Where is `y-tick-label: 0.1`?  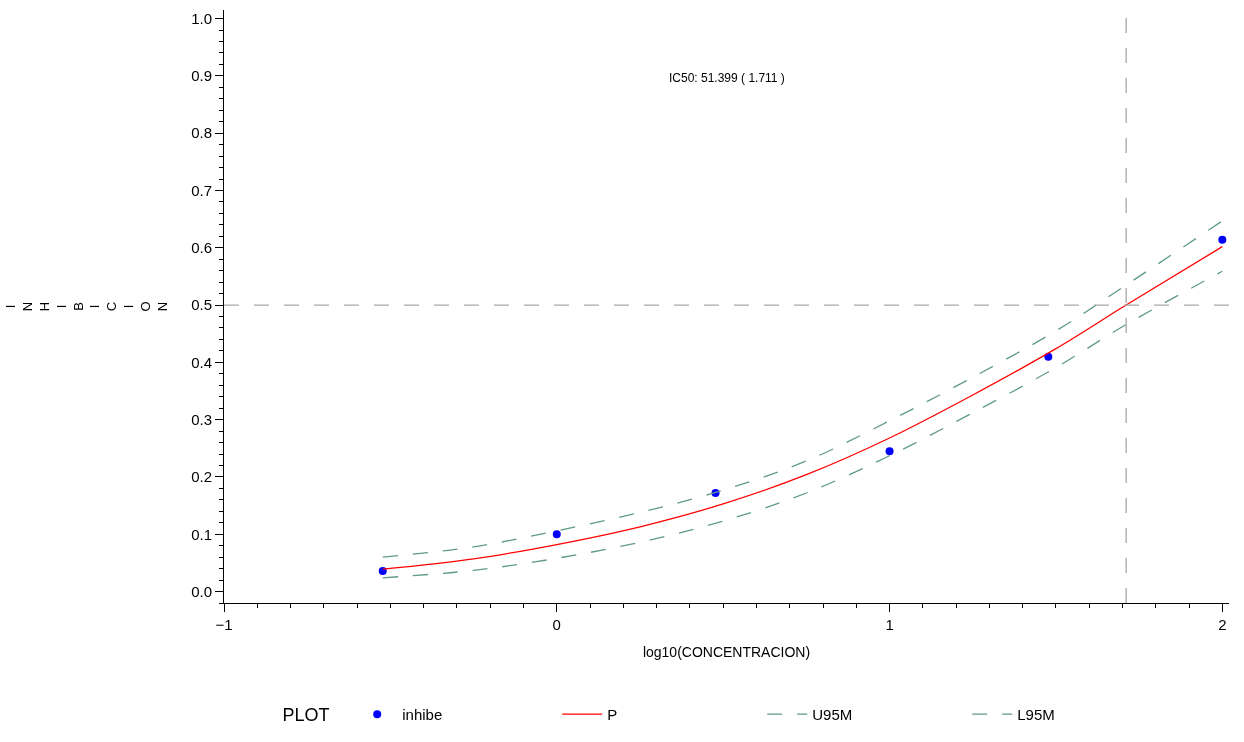 y-tick-label: 0.1 is located at coordinates (201, 534).